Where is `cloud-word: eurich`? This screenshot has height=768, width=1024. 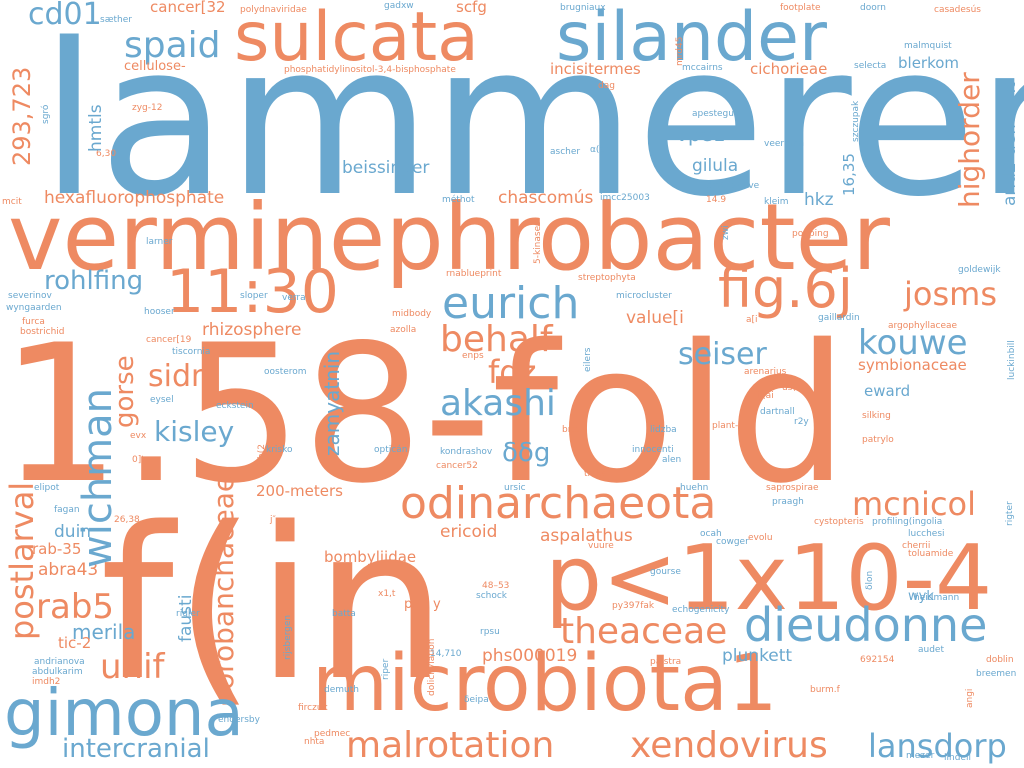
cloud-word: eurich is located at coordinates (511, 303).